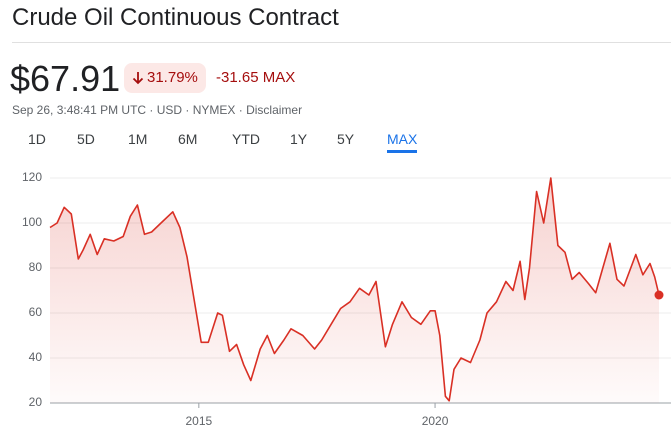 This screenshot has height=441, width=671. I want to click on change-pill: 31.79%, so click(165, 78).